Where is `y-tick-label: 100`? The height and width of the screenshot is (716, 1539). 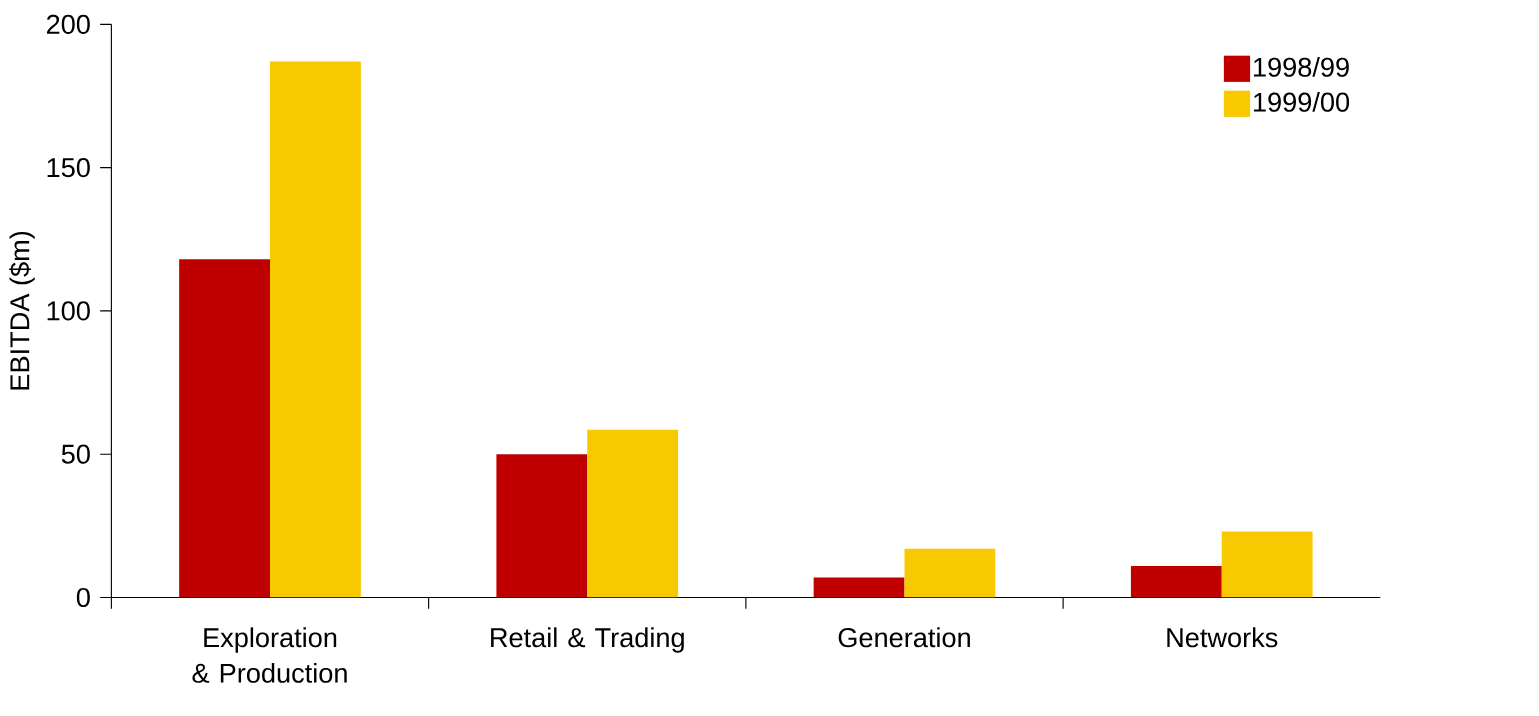 y-tick-label: 100 is located at coordinates (68, 311).